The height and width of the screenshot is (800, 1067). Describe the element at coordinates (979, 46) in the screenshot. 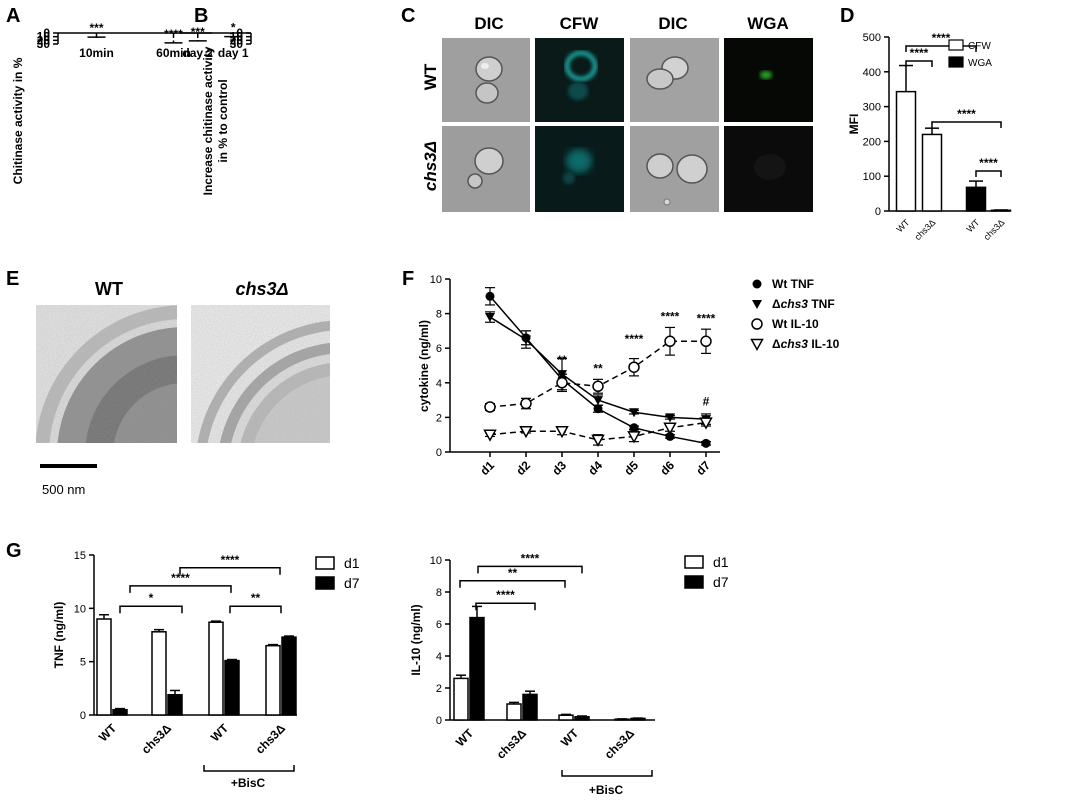

I see `legend-label-cfw: CFW` at that location.